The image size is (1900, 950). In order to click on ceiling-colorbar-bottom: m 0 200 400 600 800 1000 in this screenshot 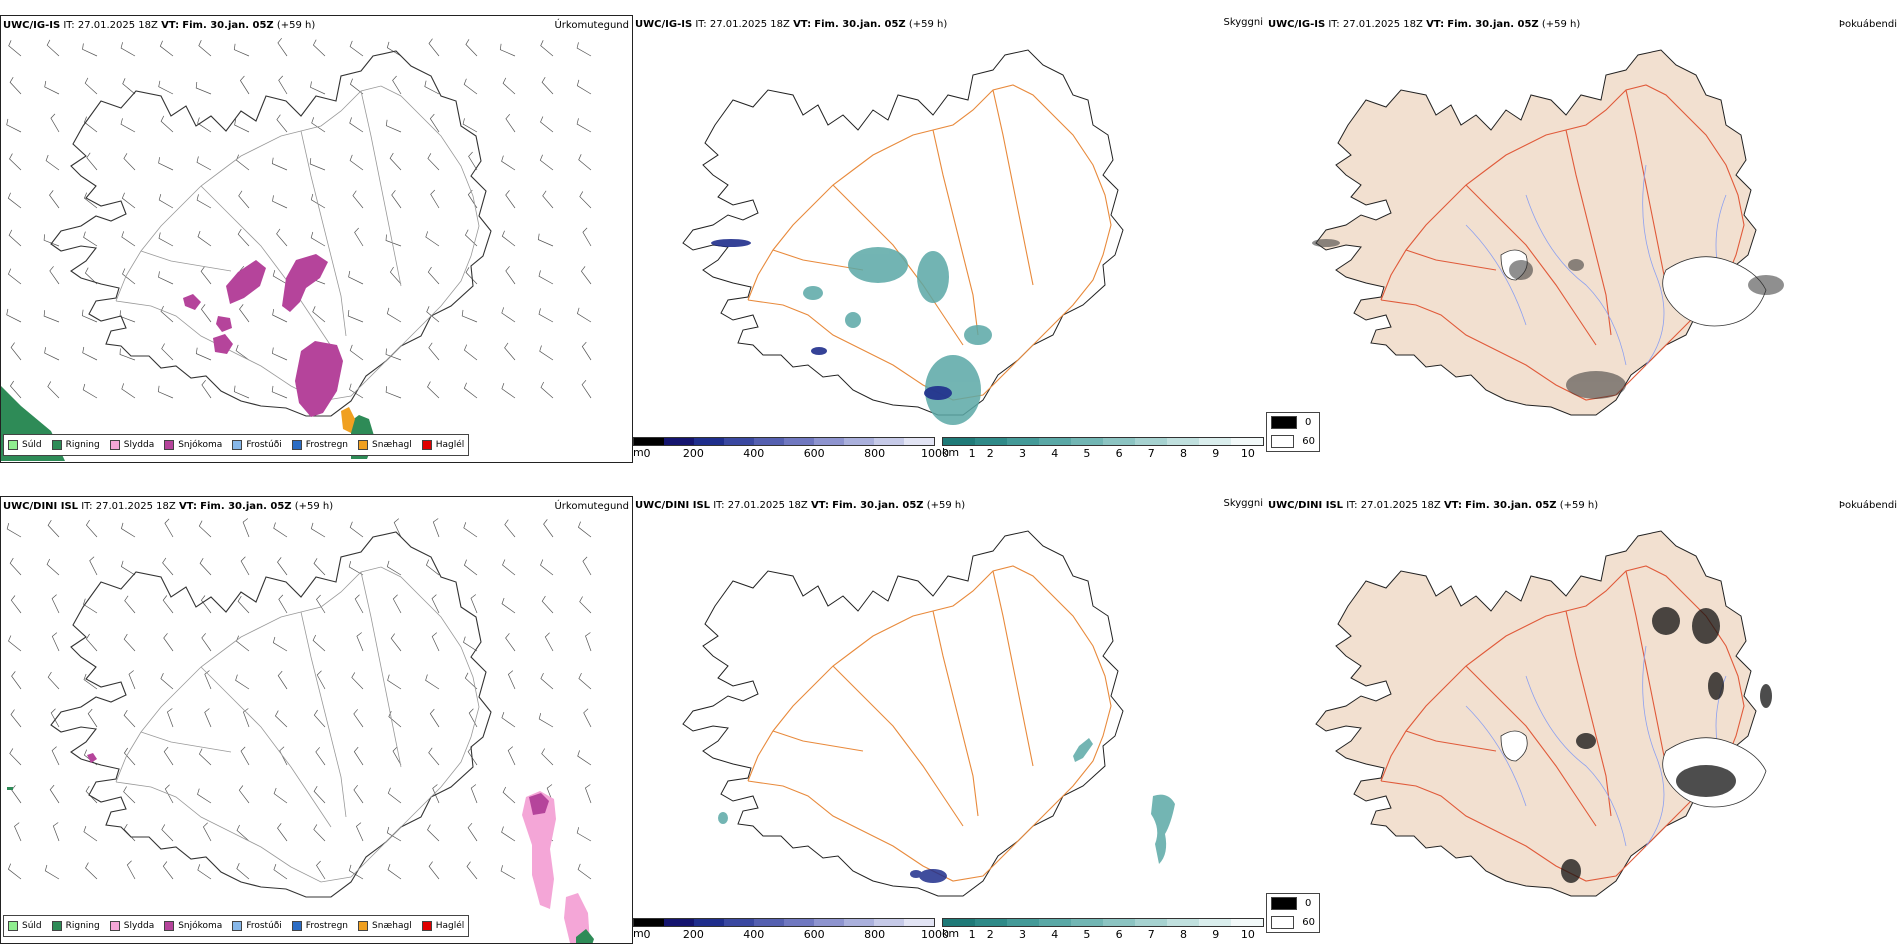, I will do `click(791, 929)`.